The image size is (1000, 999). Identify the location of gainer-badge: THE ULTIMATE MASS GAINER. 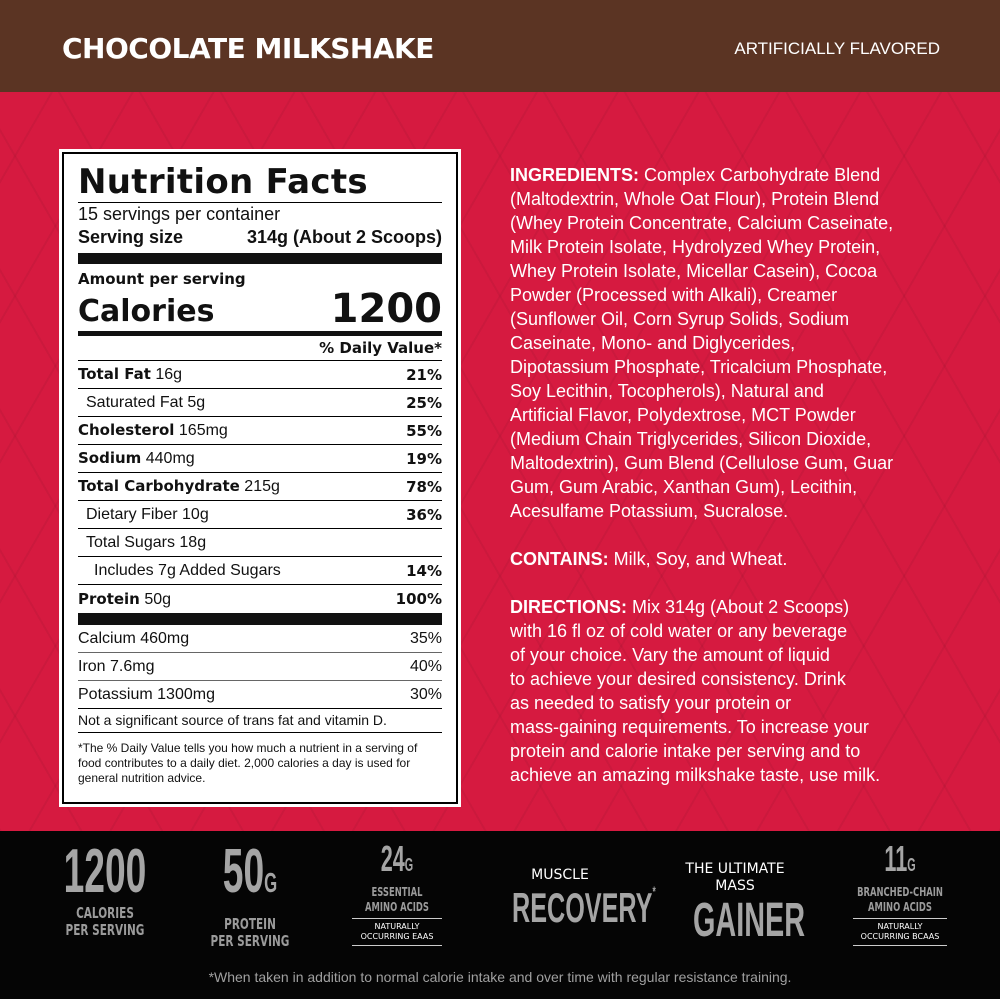
(735, 904).